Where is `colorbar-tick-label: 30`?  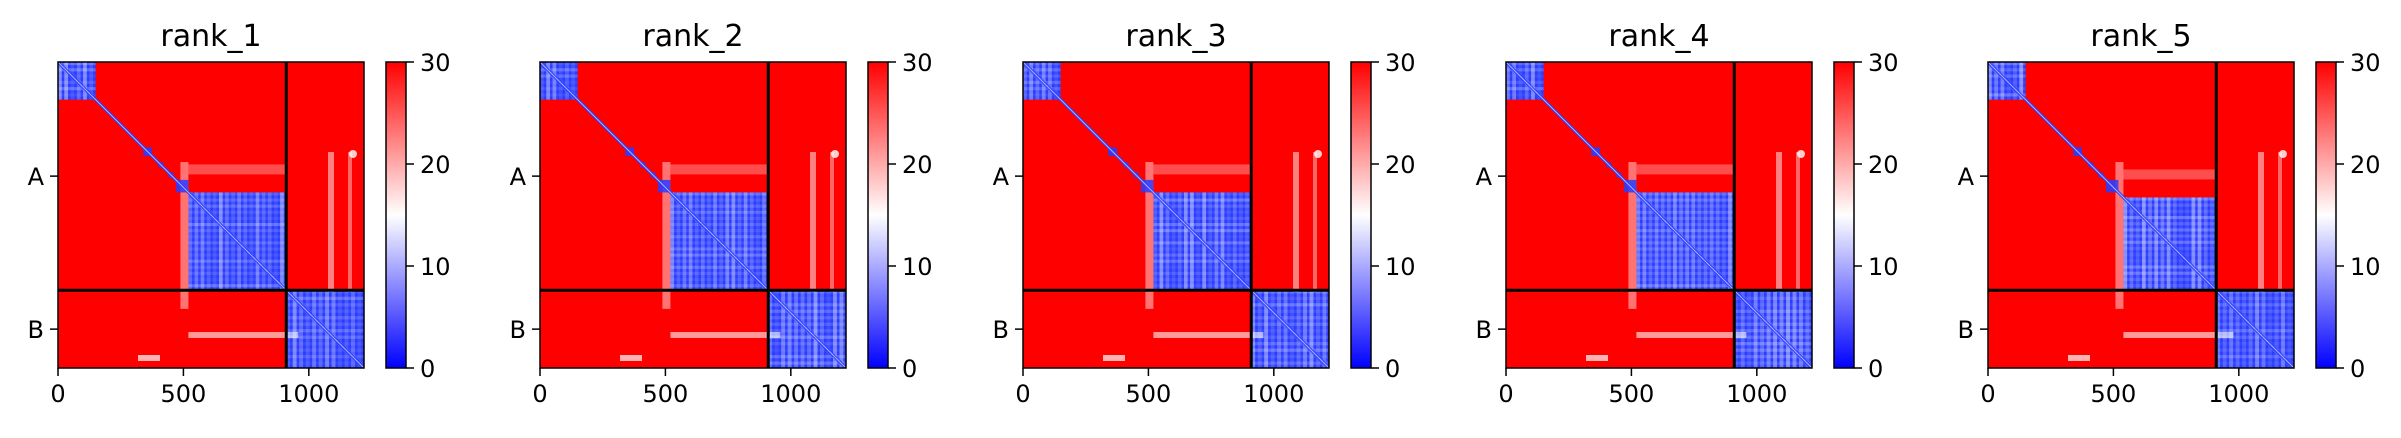
colorbar-tick-label: 30 is located at coordinates (1883, 63).